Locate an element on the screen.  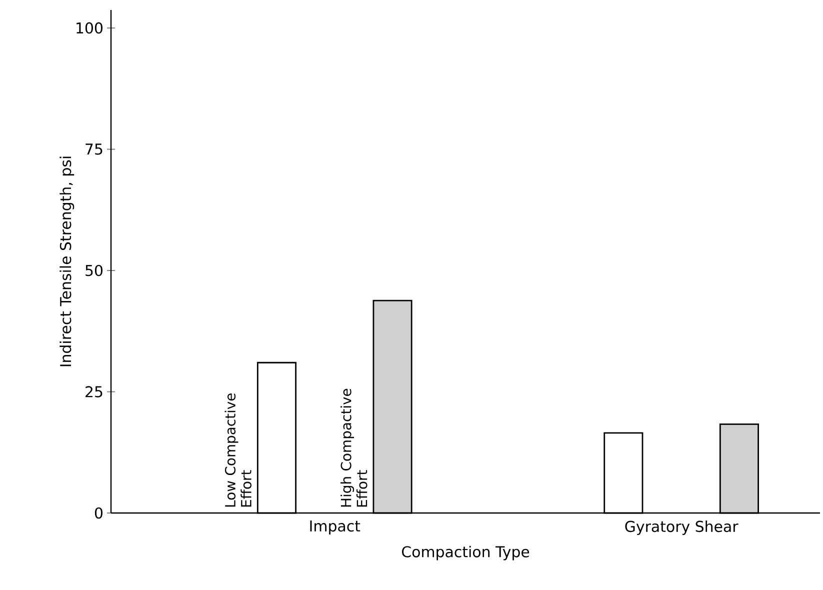
y-tick-label: 100 is located at coordinates (89, 28).